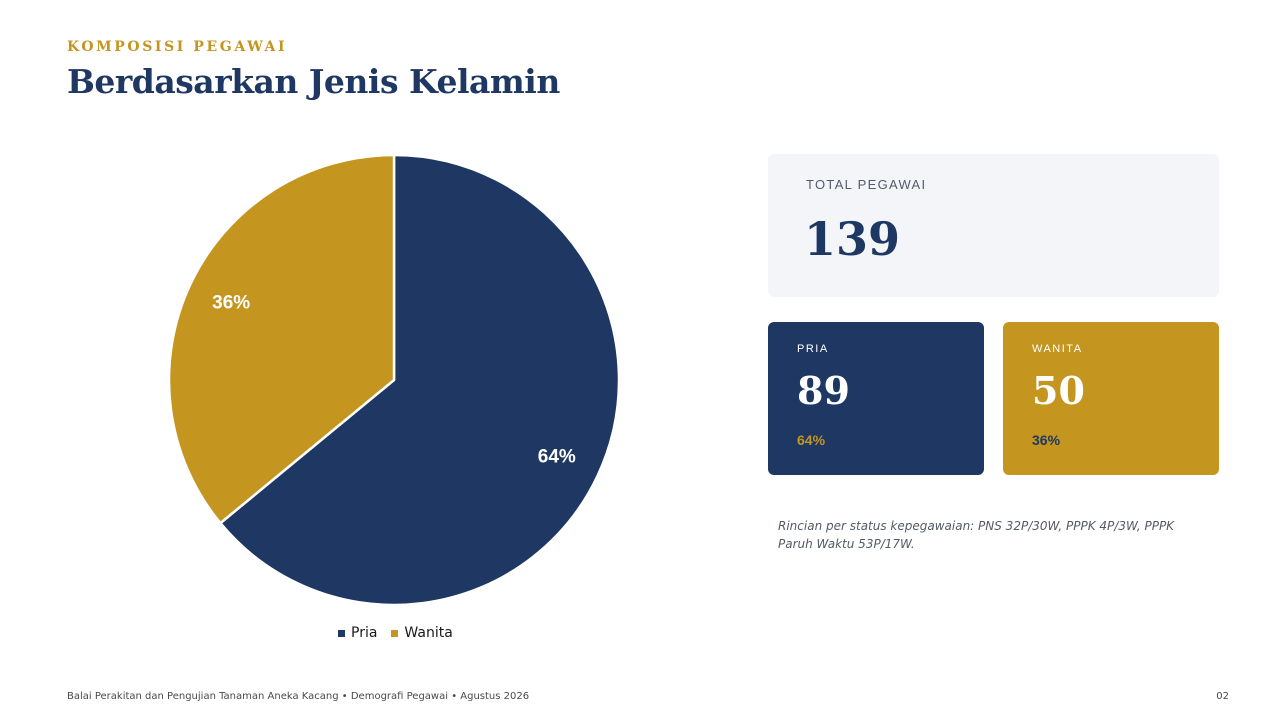  I want to click on legend-item-wanita: Wanita, so click(422, 633).